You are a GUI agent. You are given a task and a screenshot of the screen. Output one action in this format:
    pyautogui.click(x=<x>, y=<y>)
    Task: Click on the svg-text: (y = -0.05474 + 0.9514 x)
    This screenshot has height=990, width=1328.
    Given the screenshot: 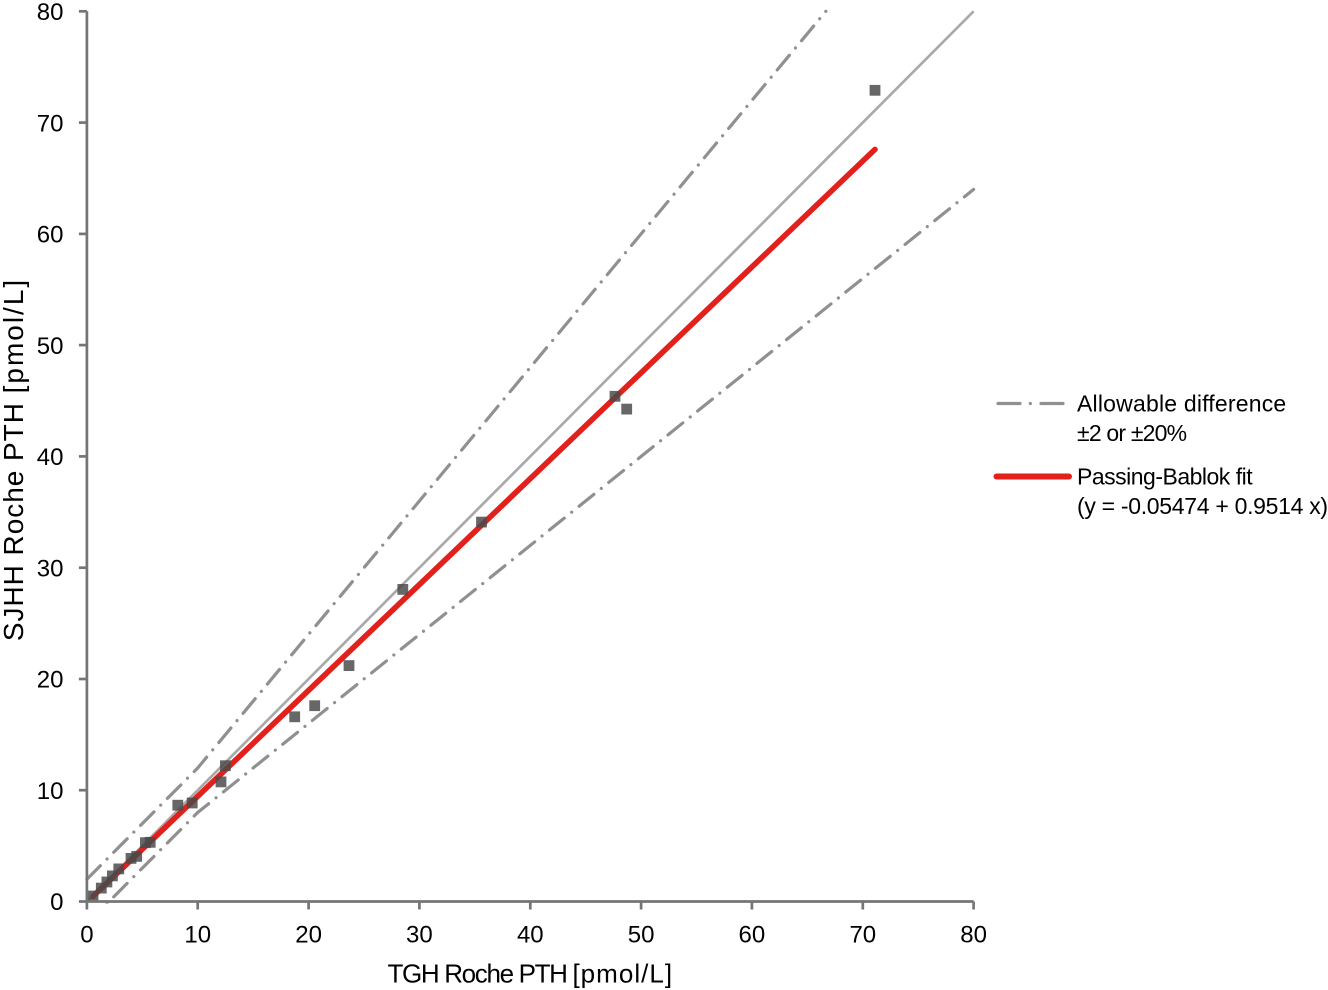 What is the action you would take?
    pyautogui.click(x=1202, y=506)
    